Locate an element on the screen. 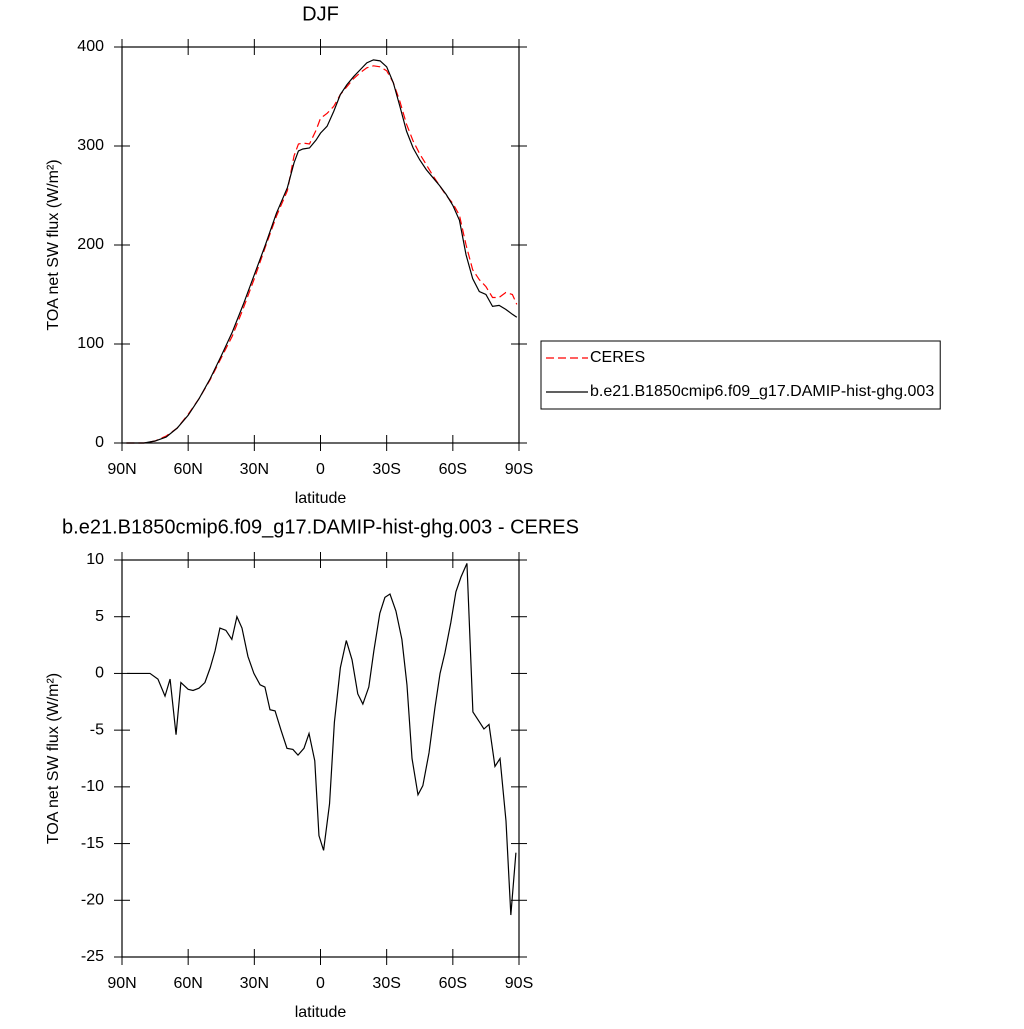 This screenshot has width=1024, height=1029. y-tick-label: 5 is located at coordinates (99, 616).